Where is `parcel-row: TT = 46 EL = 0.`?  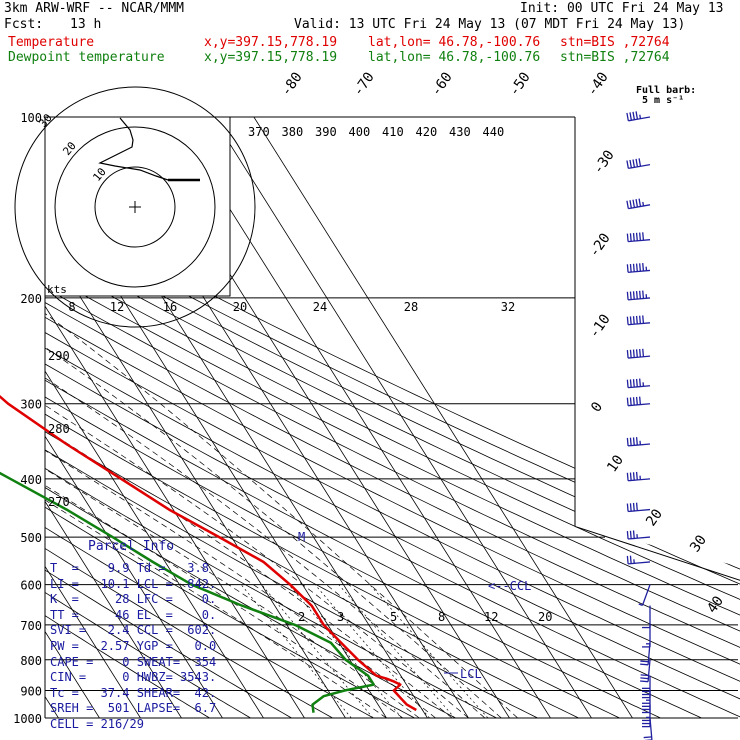 parcel-row: TT = 46 EL = 0. is located at coordinates (133, 614).